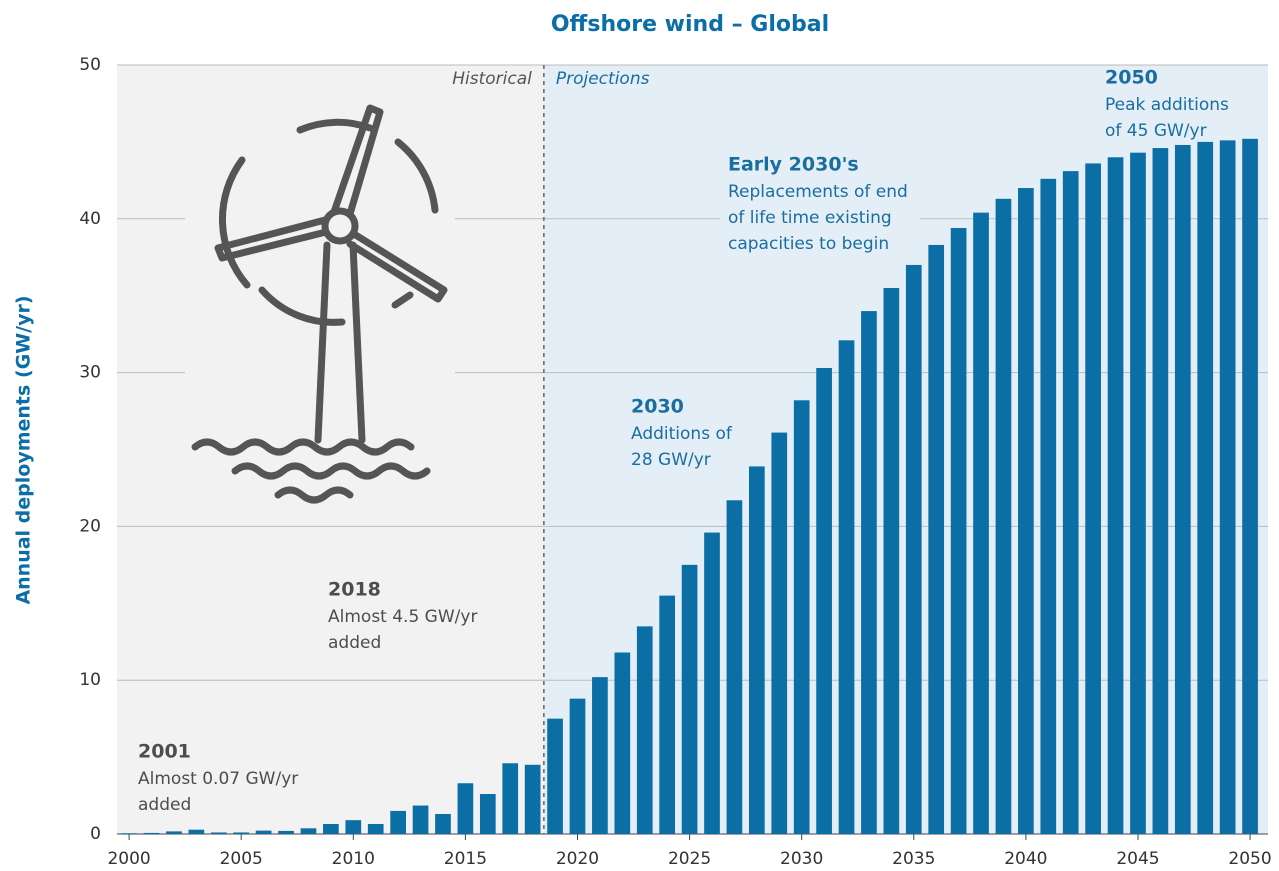 This screenshot has height=871, width=1279. Describe the element at coordinates (465, 859) in the screenshot. I see `x-tick-label: 2015` at that location.